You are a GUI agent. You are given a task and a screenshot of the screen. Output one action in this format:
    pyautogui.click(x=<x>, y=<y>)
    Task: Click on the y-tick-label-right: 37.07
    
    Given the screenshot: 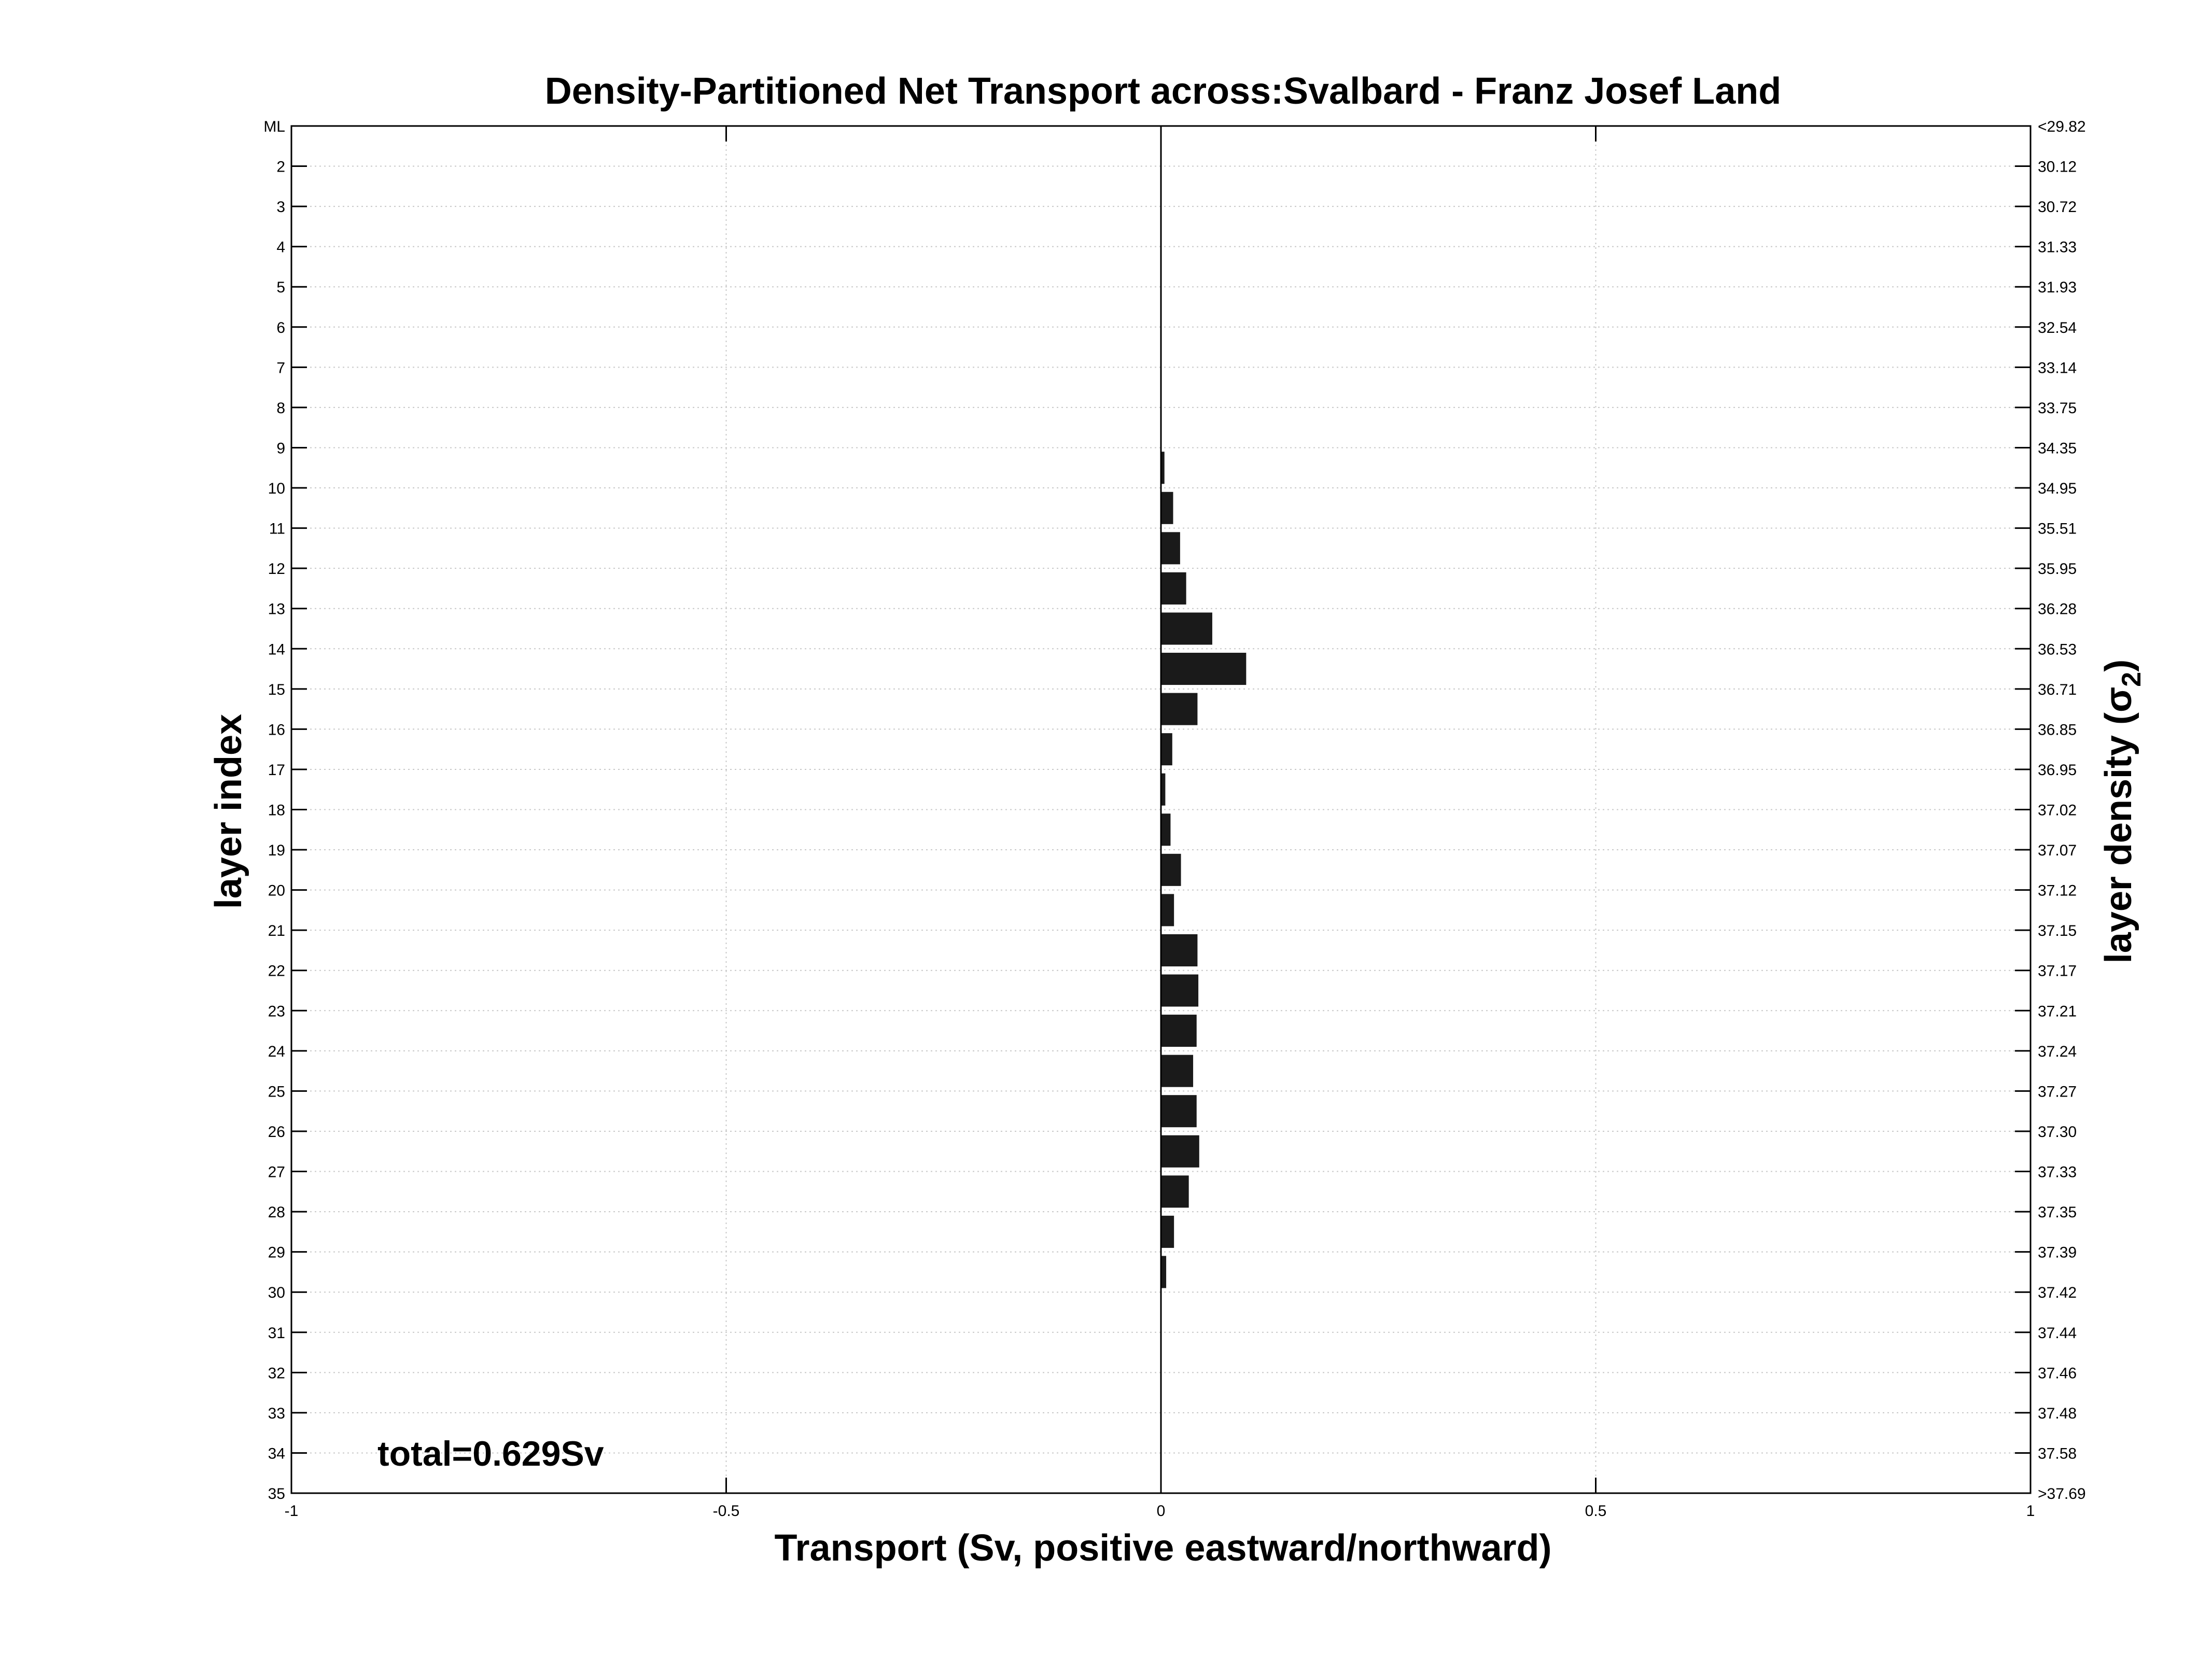 What is the action you would take?
    pyautogui.click(x=2057, y=850)
    